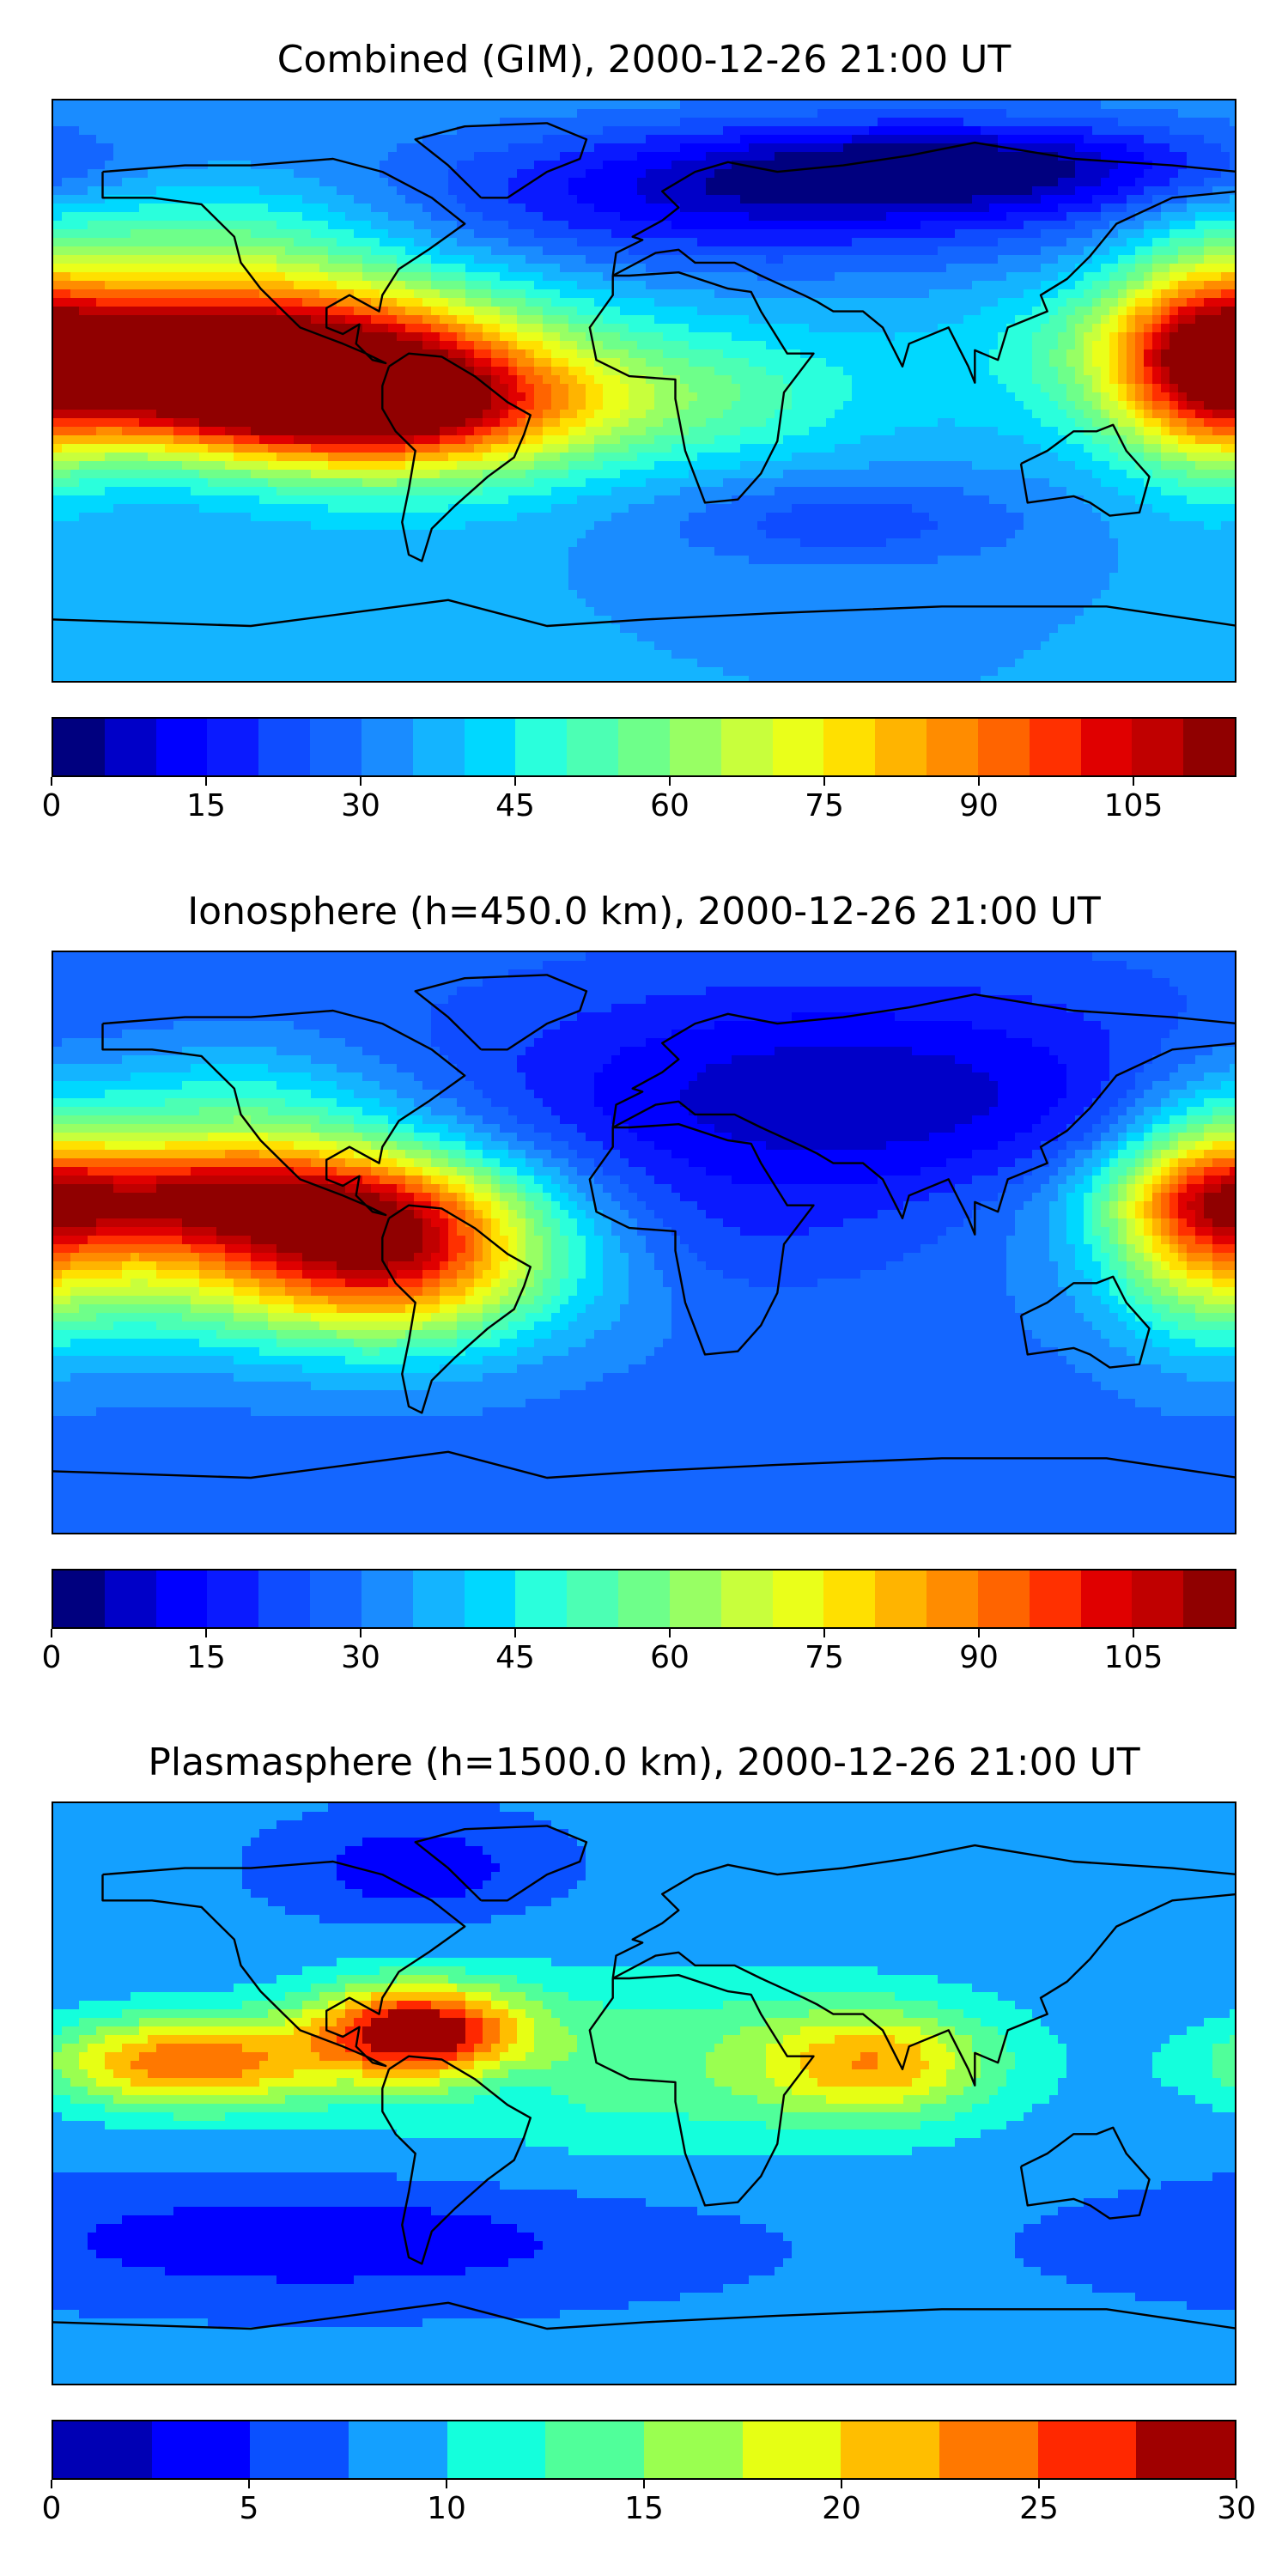 The height and width of the screenshot is (2576, 1288). I want to click on colorbar-tick-label: 90, so click(979, 806).